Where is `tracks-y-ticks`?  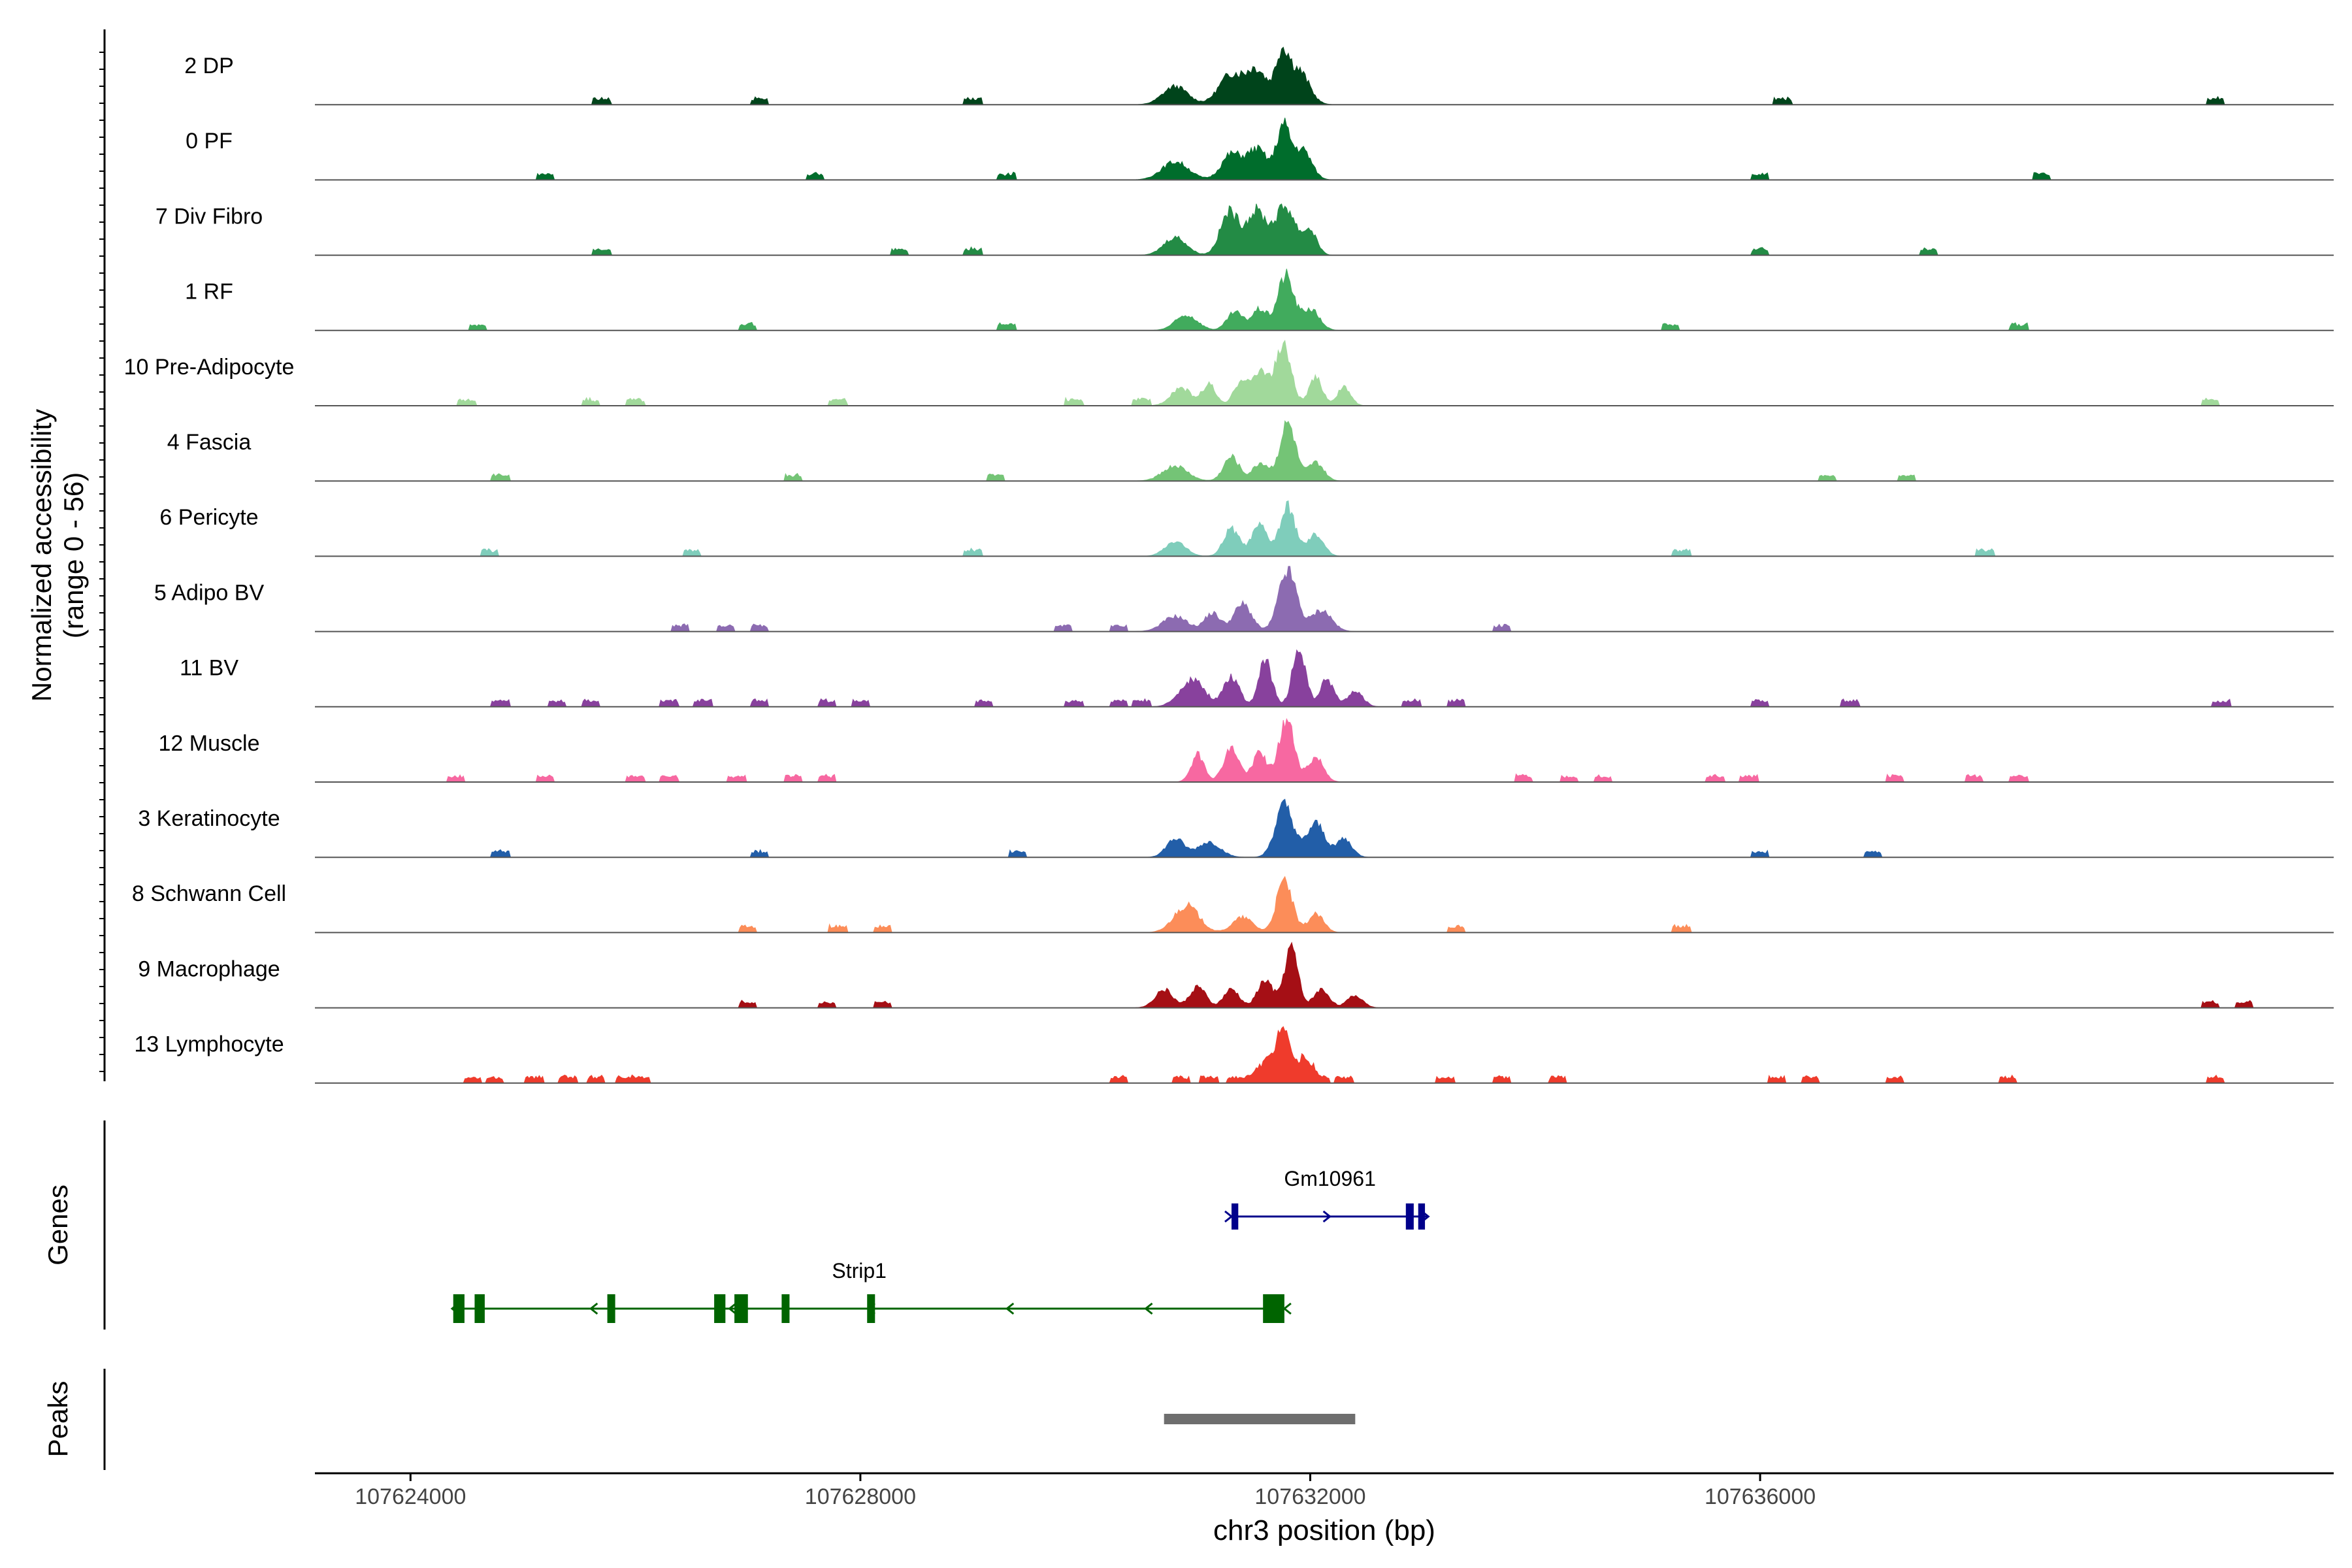 tracks-y-ticks is located at coordinates (102, 562).